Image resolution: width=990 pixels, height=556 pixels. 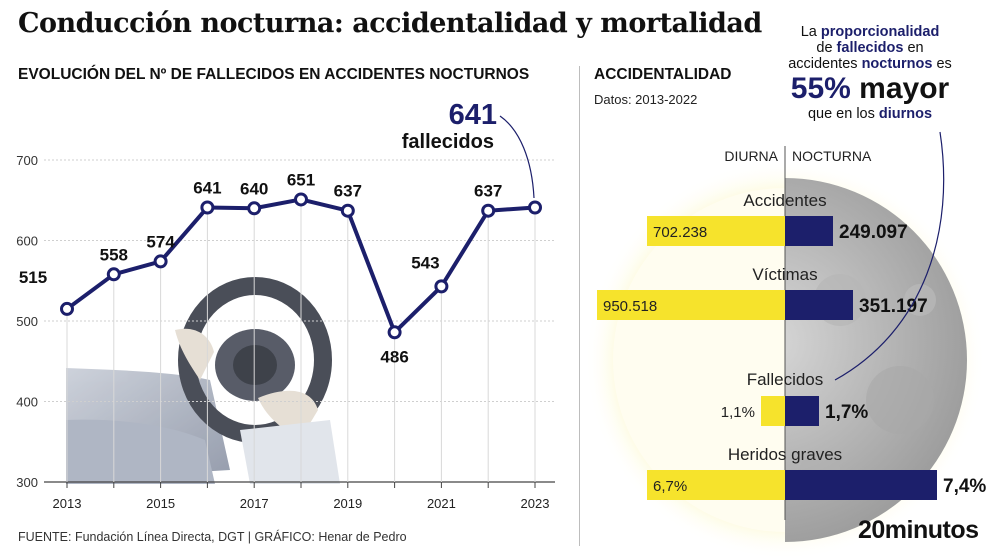 I want to click on y-tick-label: 400, so click(x=27, y=402).